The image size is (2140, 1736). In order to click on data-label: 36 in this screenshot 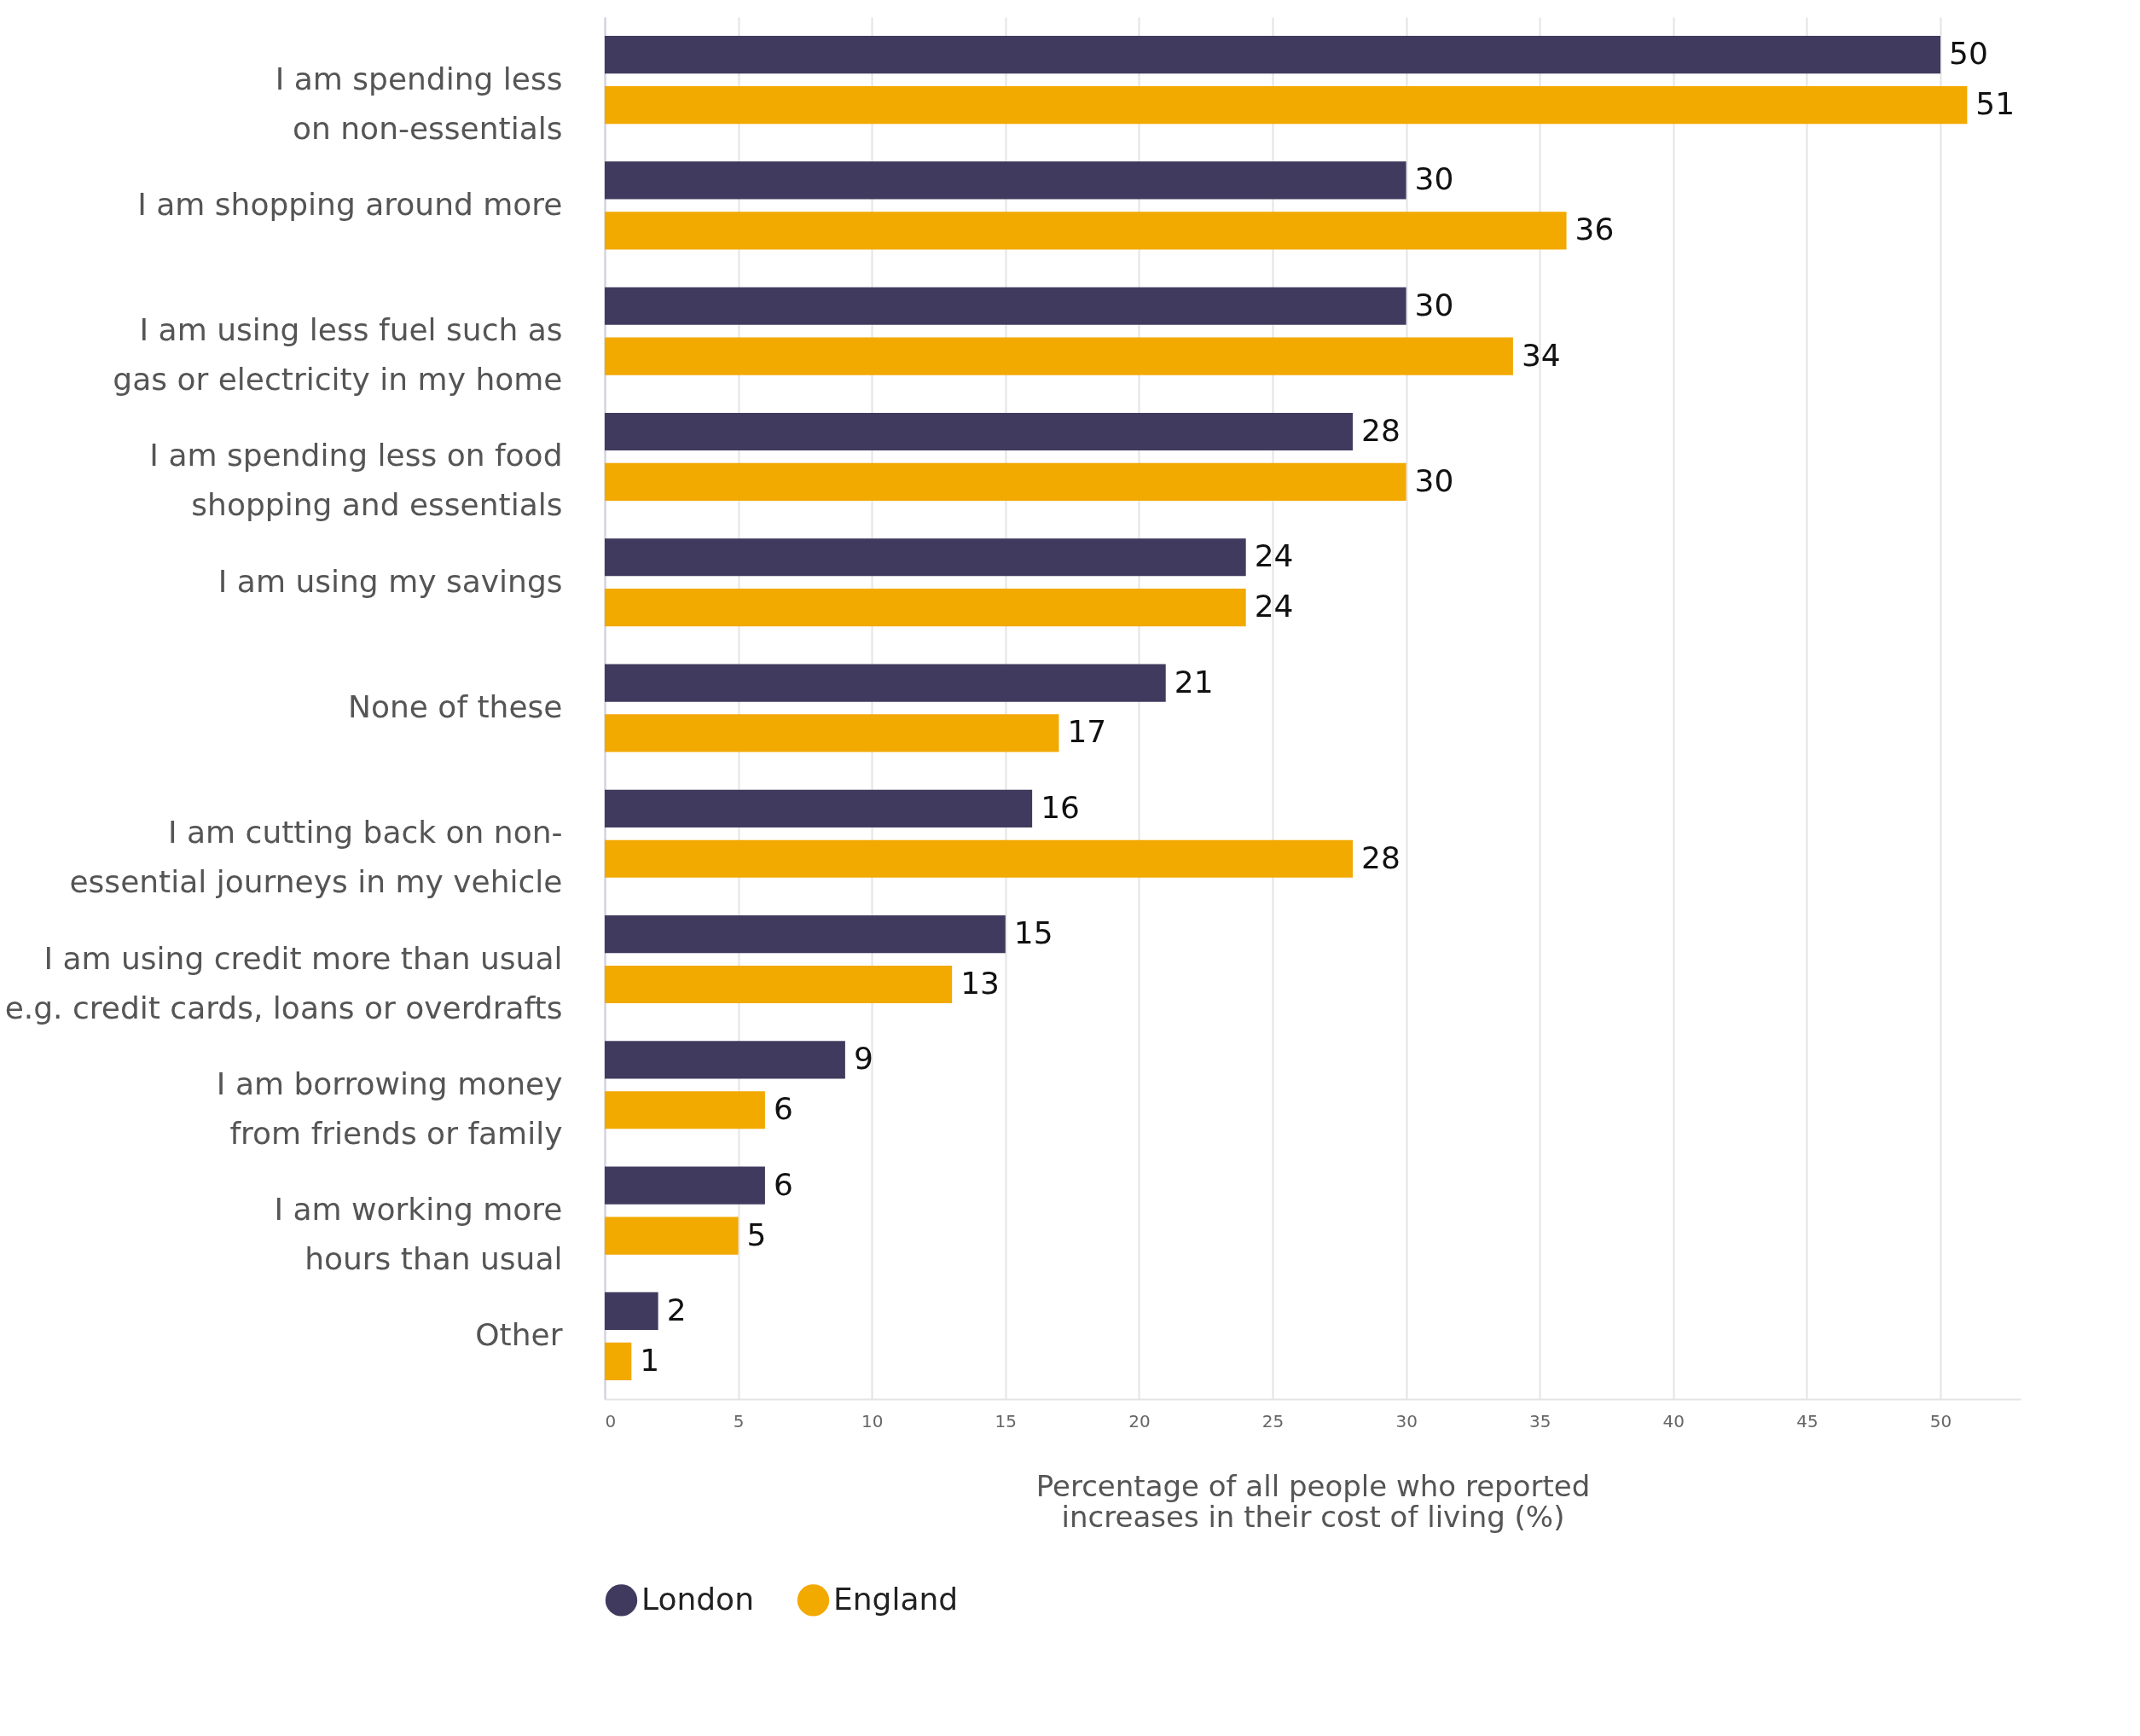, I will do `click(1595, 230)`.